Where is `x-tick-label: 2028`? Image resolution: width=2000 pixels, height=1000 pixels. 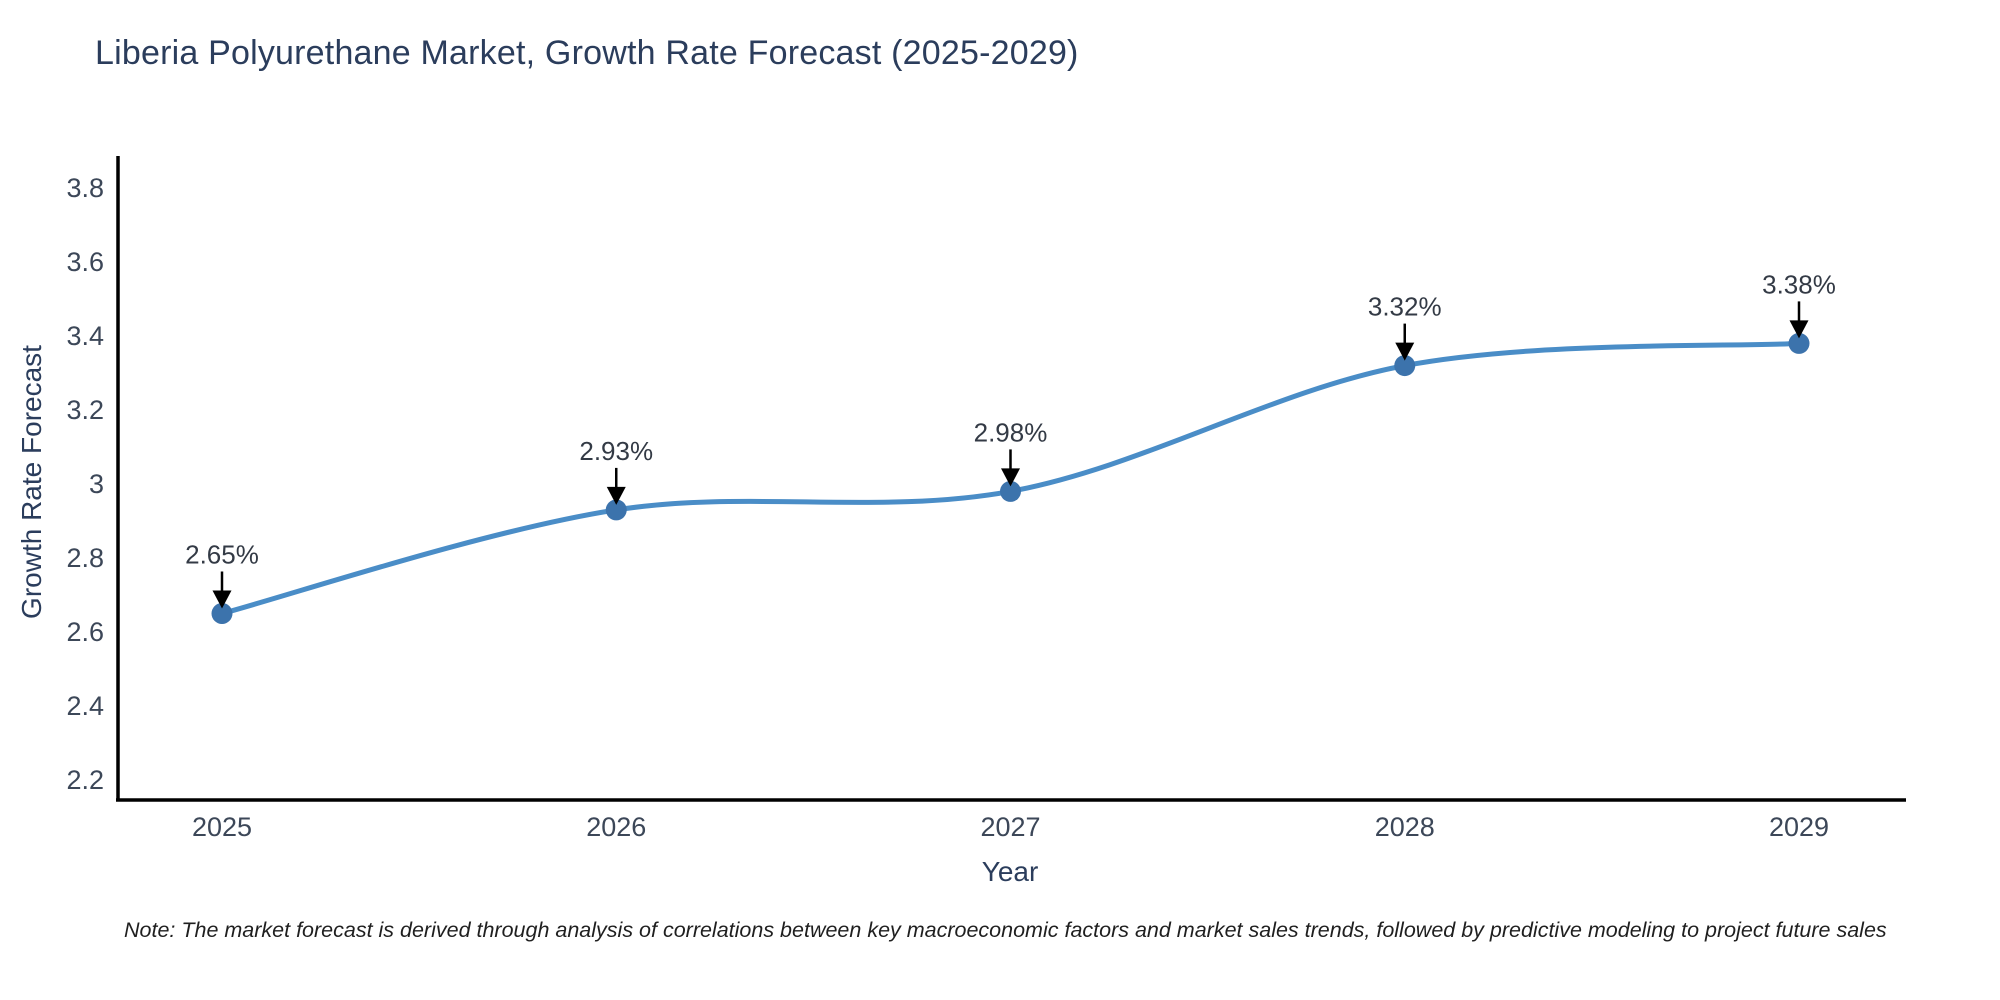 x-tick-label: 2028 is located at coordinates (1405, 827).